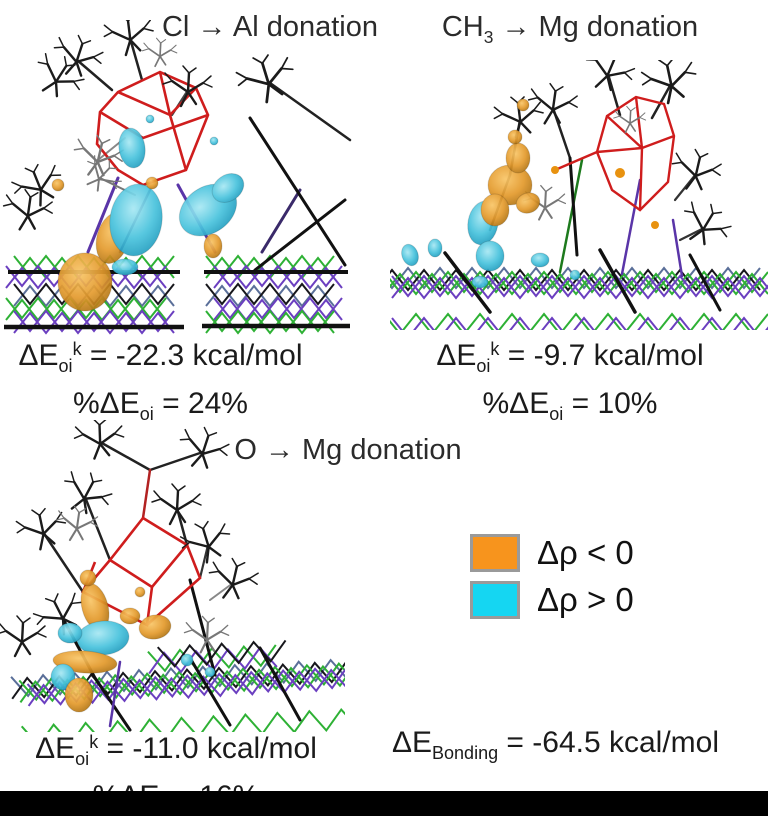 The width and height of the screenshot is (768, 816). What do you see at coordinates (160, 357) in the screenshot?
I see `eoi-line: ΔEoik = -22.3 kcal/mol` at bounding box center [160, 357].